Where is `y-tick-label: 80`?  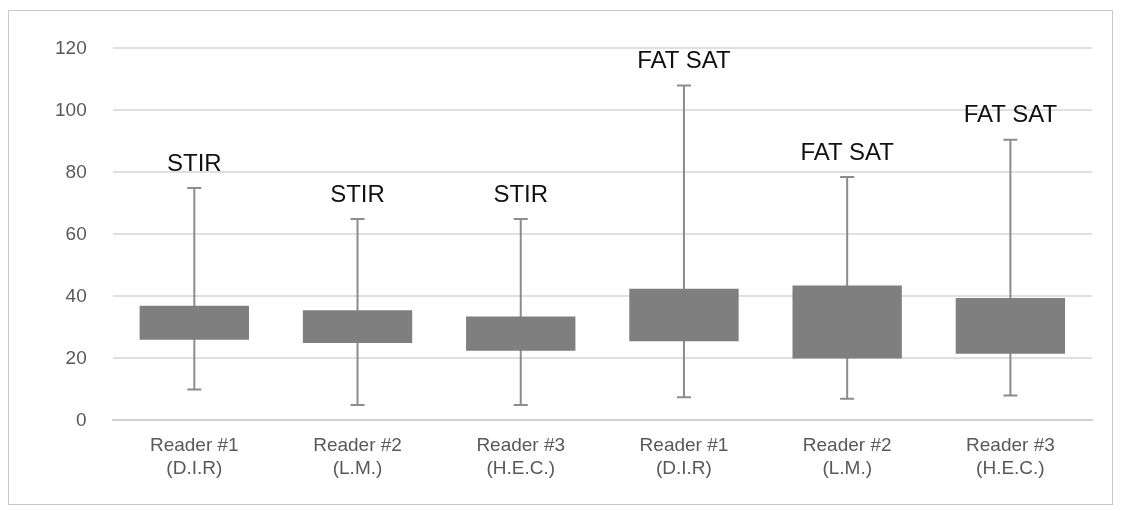
y-tick-label: 80 is located at coordinates (76, 171).